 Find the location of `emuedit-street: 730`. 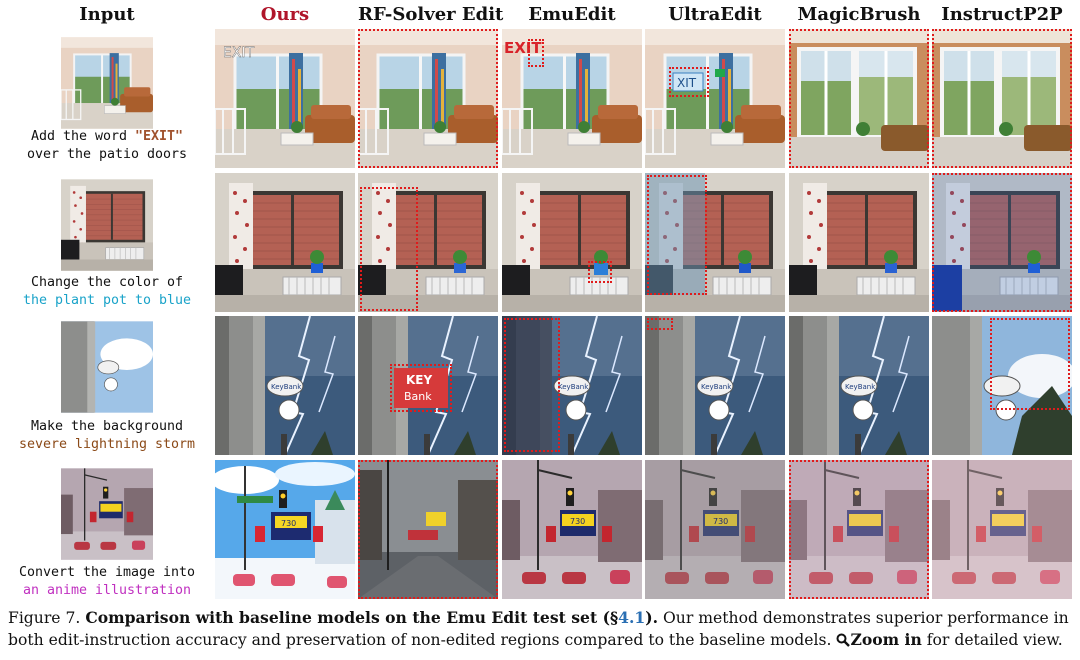

emuedit-street: 730 is located at coordinates (572, 529).